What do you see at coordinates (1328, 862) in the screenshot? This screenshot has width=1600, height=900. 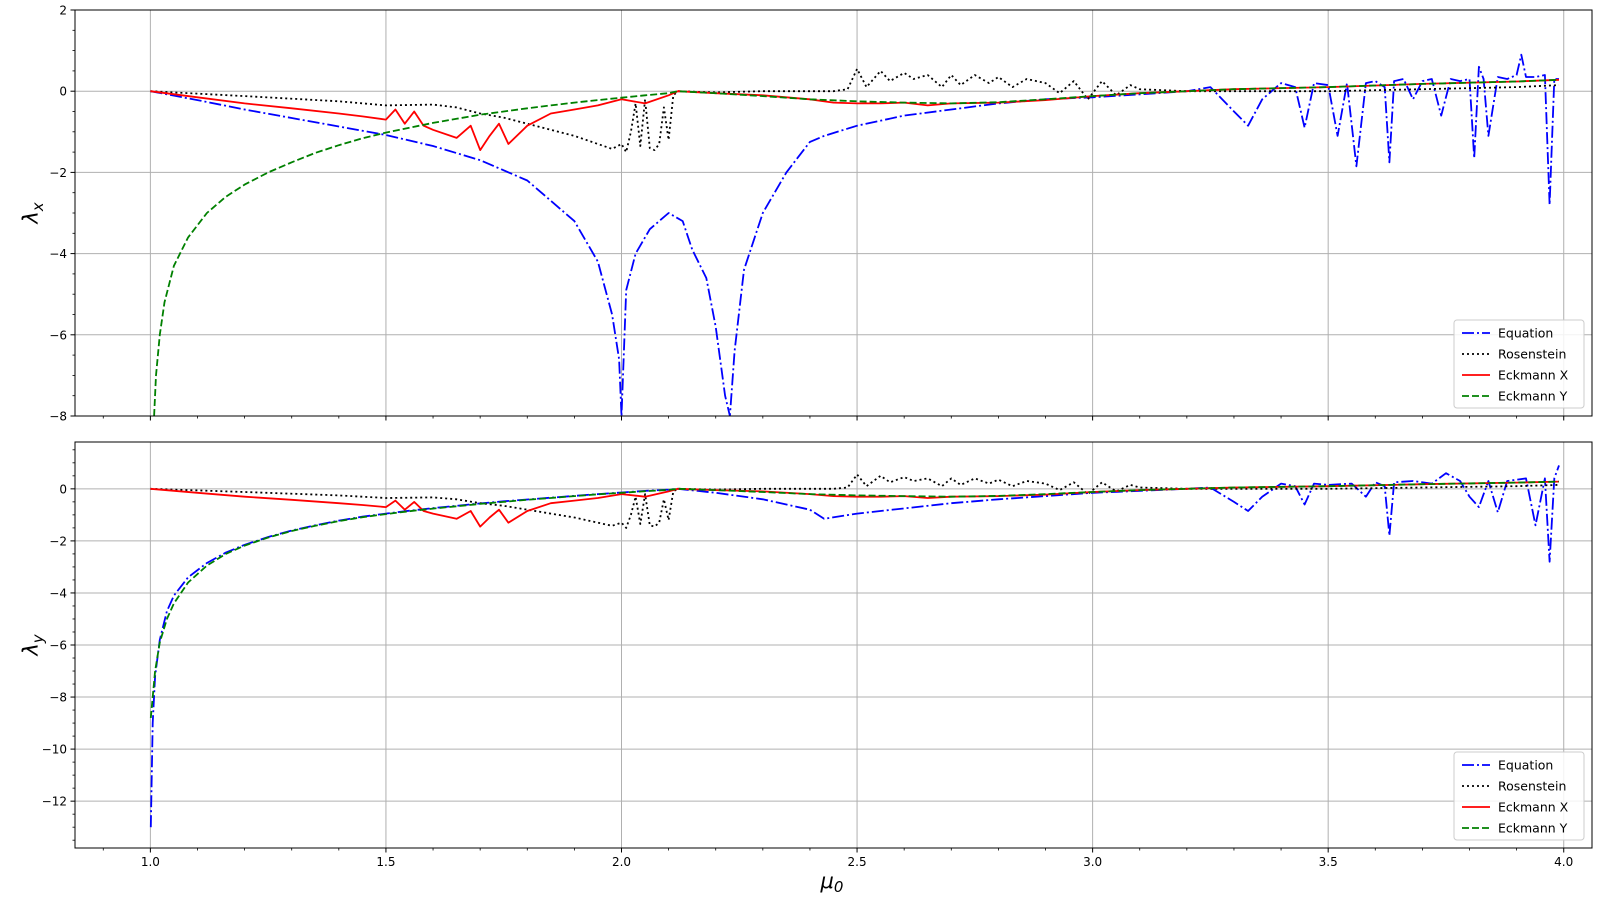 I see `x-tick-label: 3.5` at bounding box center [1328, 862].